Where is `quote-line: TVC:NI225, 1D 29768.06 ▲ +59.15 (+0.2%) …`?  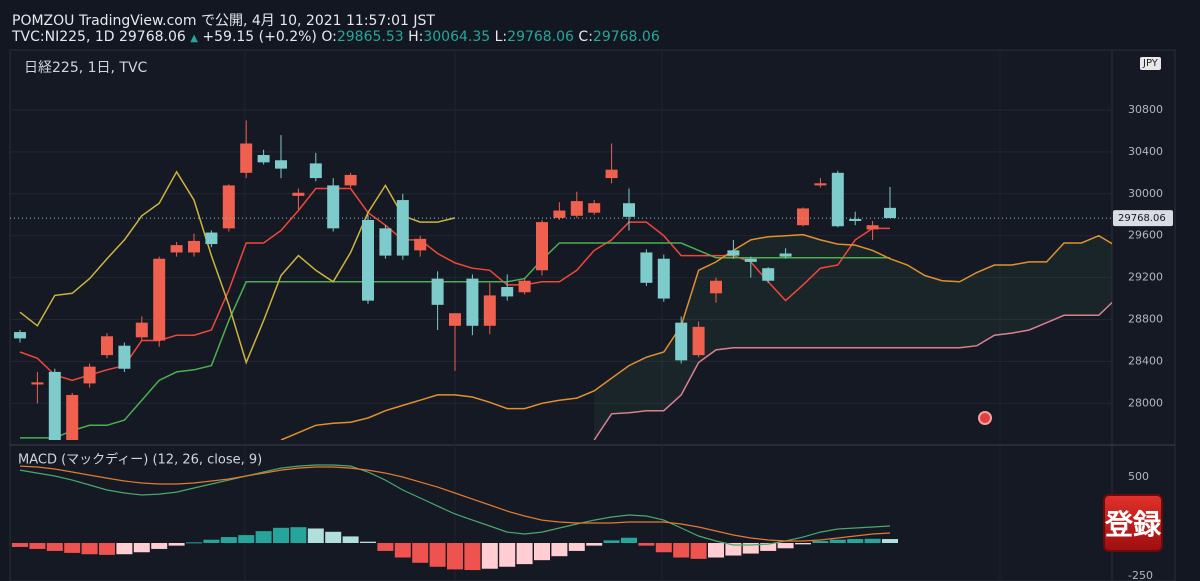 quote-line: TVC:NI225, 1D 29768.06 ▲ +59.15 (+0.2%) … is located at coordinates (336, 37).